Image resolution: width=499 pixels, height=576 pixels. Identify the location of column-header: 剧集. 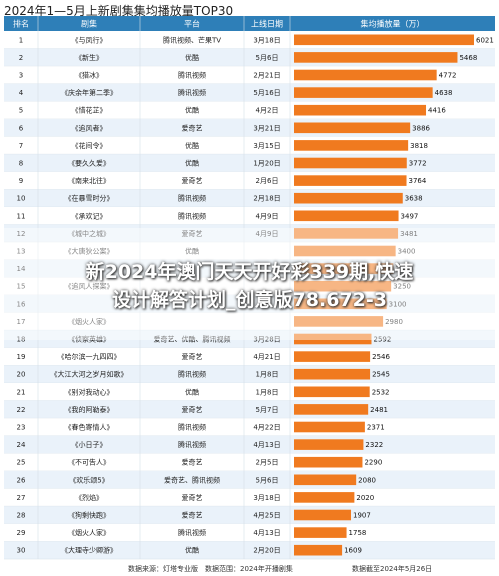
(89, 24).